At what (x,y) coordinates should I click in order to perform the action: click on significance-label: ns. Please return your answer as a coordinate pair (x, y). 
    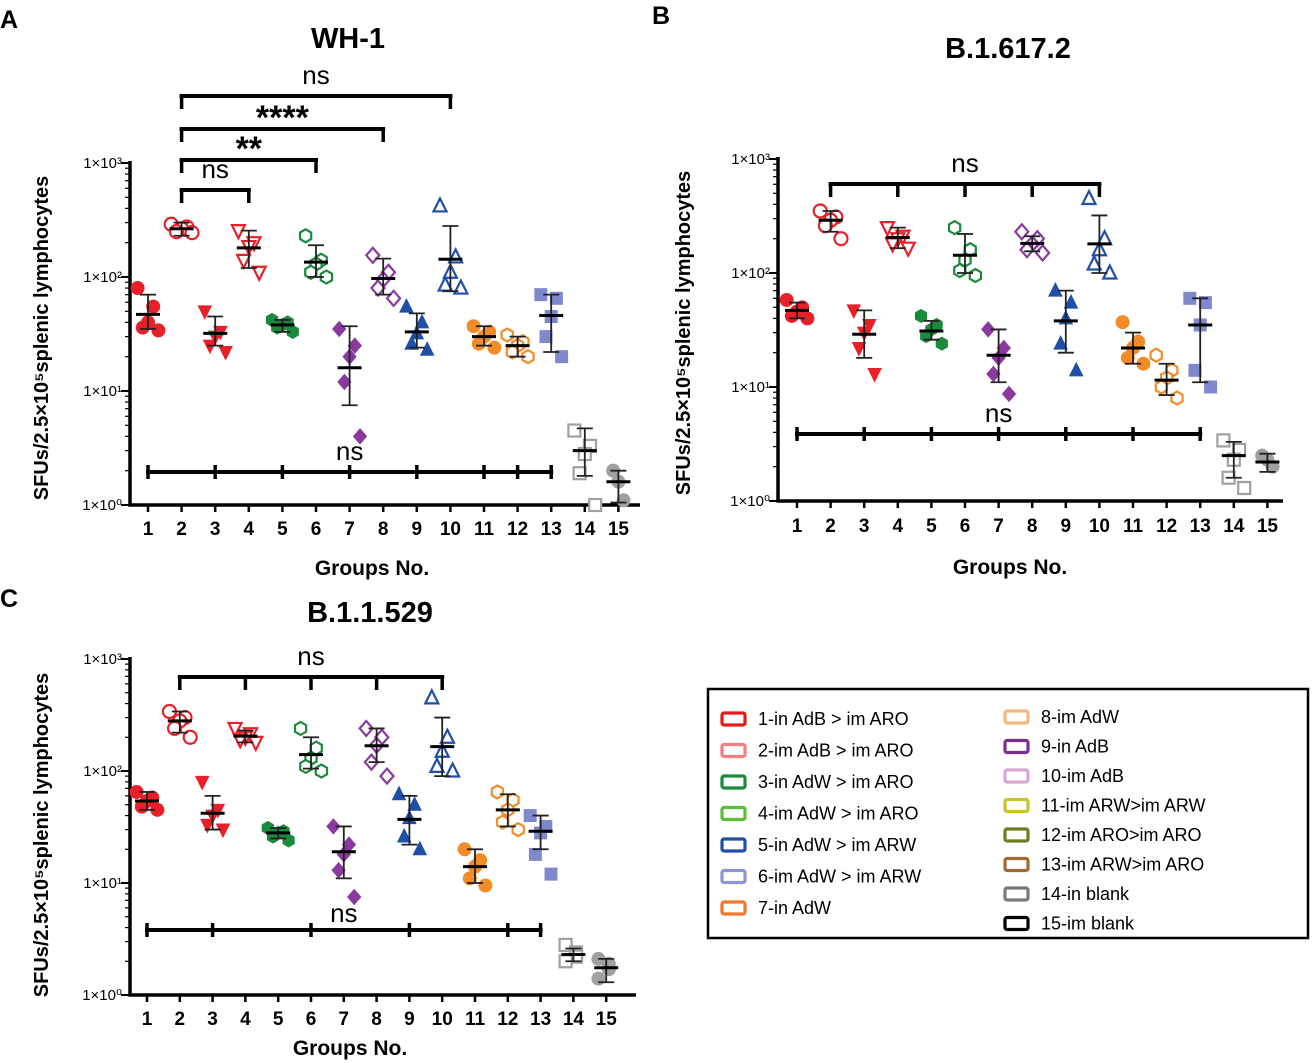
    Looking at the image, I should click on (998, 413).